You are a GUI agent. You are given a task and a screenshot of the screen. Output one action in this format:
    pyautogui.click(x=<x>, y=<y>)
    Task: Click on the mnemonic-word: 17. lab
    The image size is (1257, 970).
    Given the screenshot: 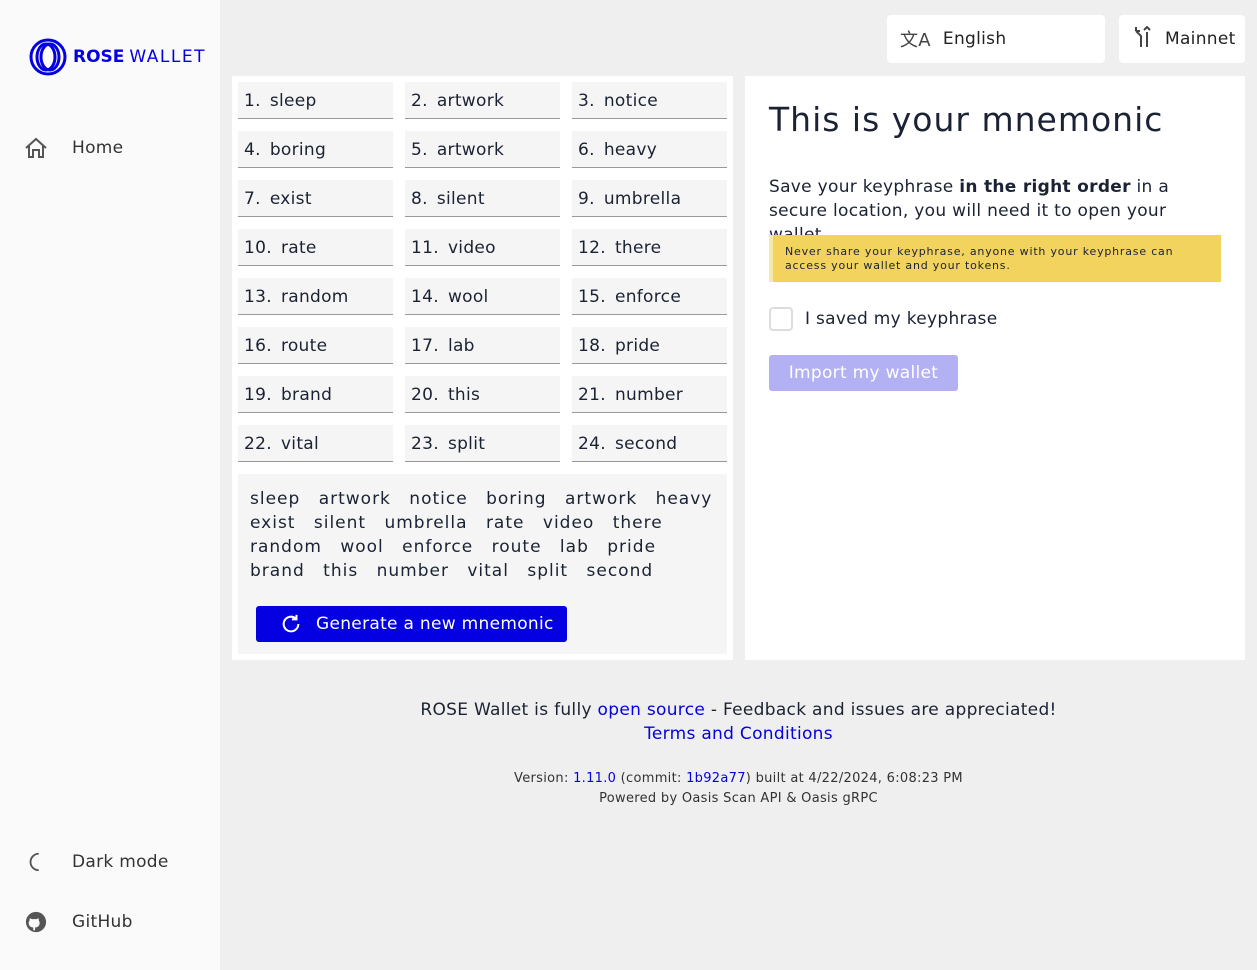 What is the action you would take?
    pyautogui.click(x=482, y=345)
    